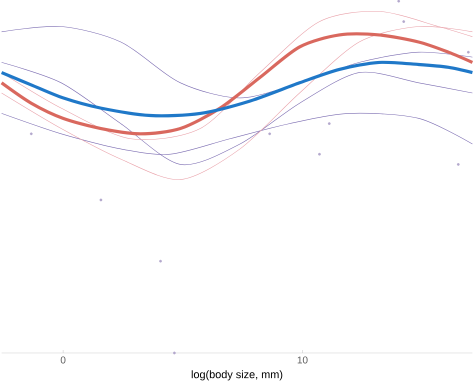  Describe the element at coordinates (63, 360) in the screenshot. I see `x-tick-label: 0` at that location.